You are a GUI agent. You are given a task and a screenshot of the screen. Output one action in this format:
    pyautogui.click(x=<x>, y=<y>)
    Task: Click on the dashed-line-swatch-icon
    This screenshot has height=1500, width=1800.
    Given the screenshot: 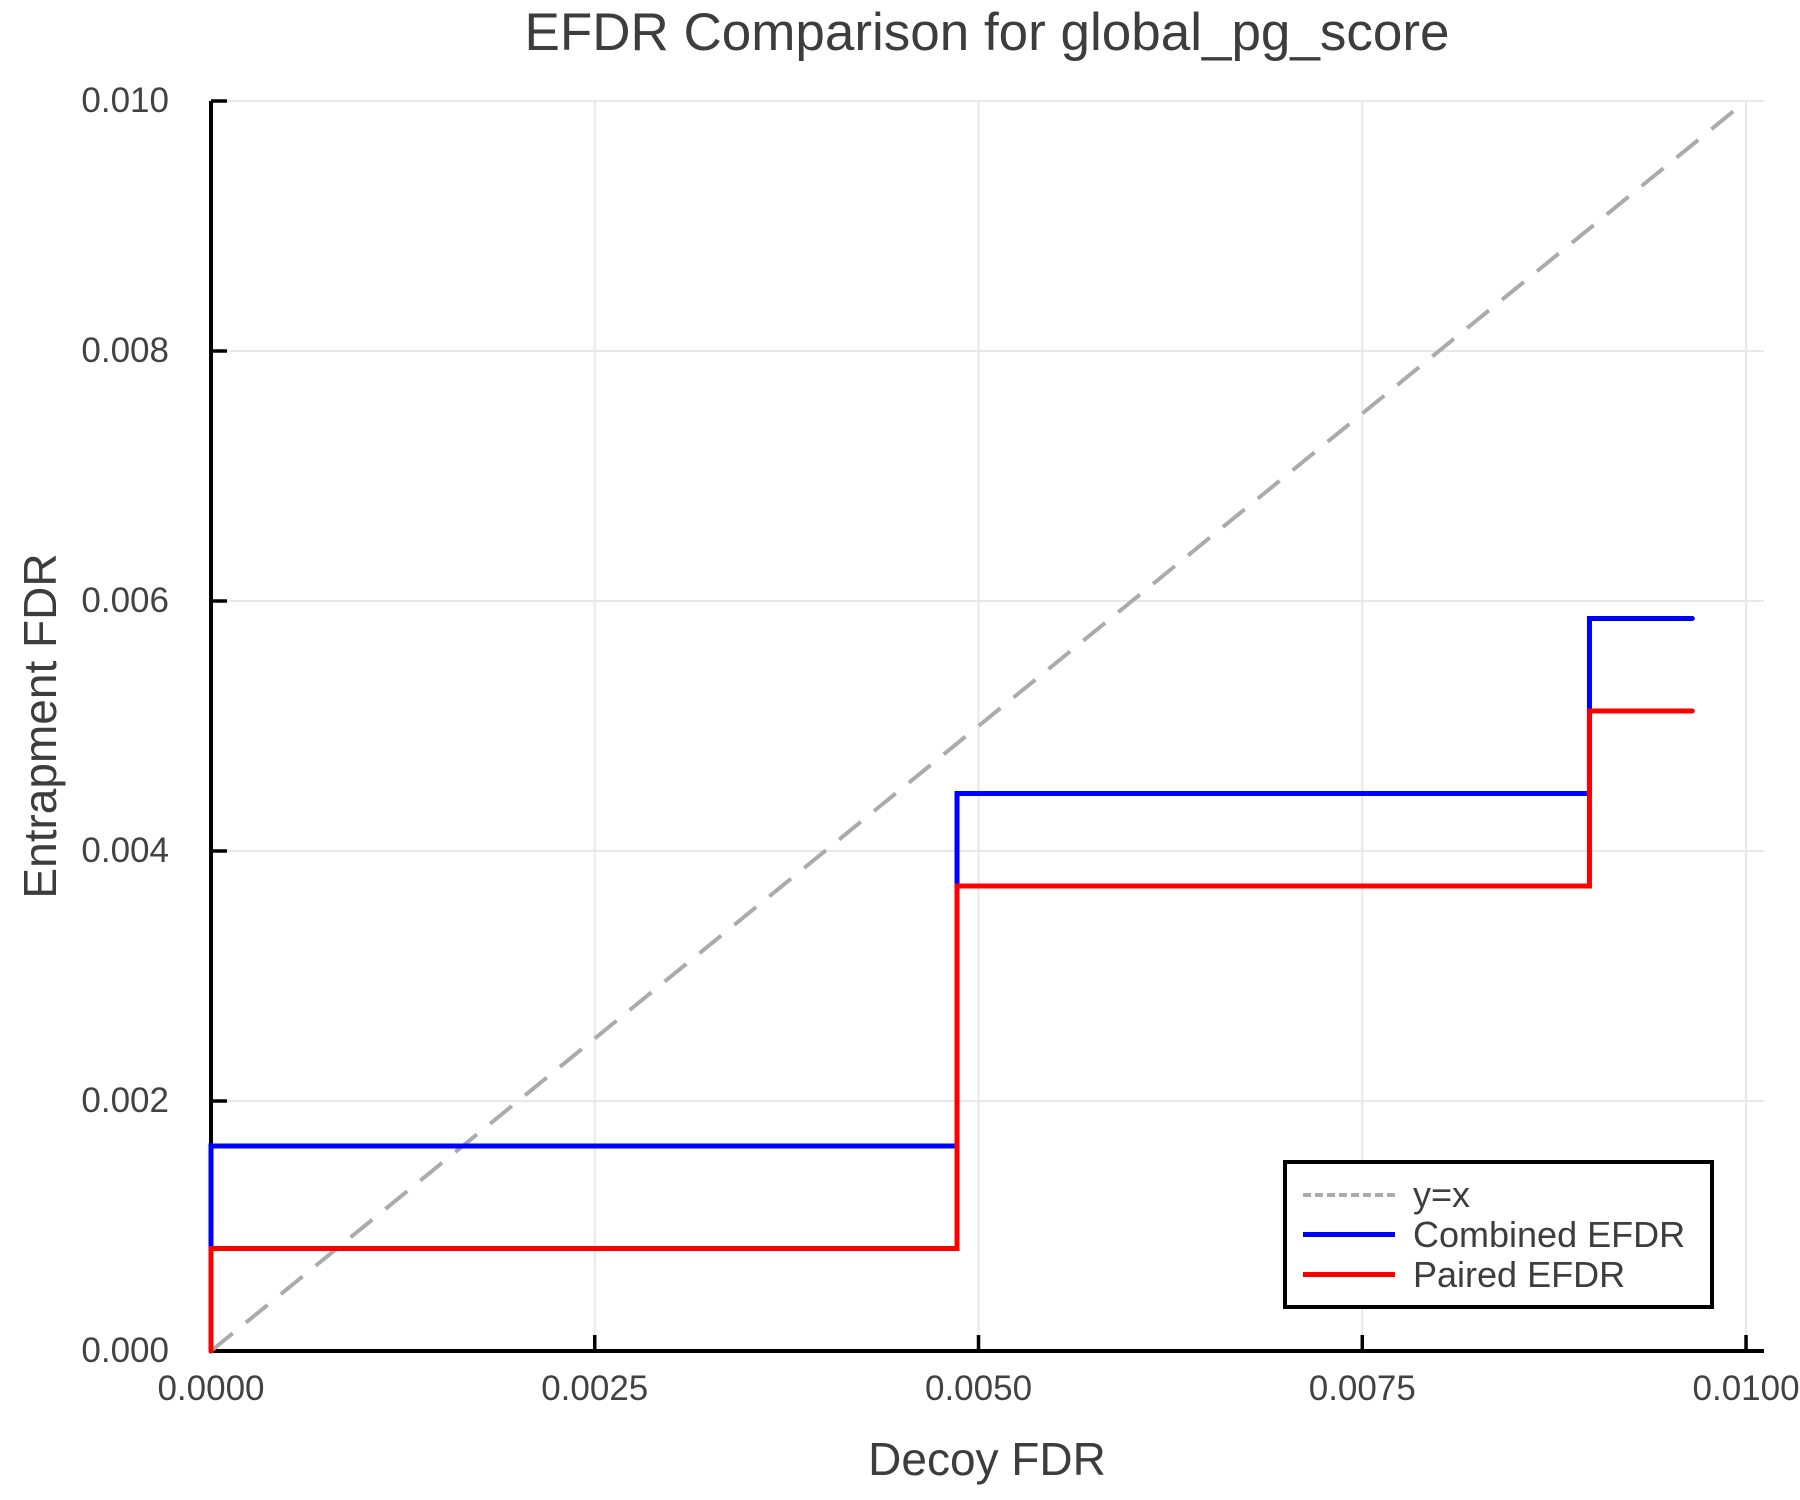 What is the action you would take?
    pyautogui.click(x=1349, y=1194)
    